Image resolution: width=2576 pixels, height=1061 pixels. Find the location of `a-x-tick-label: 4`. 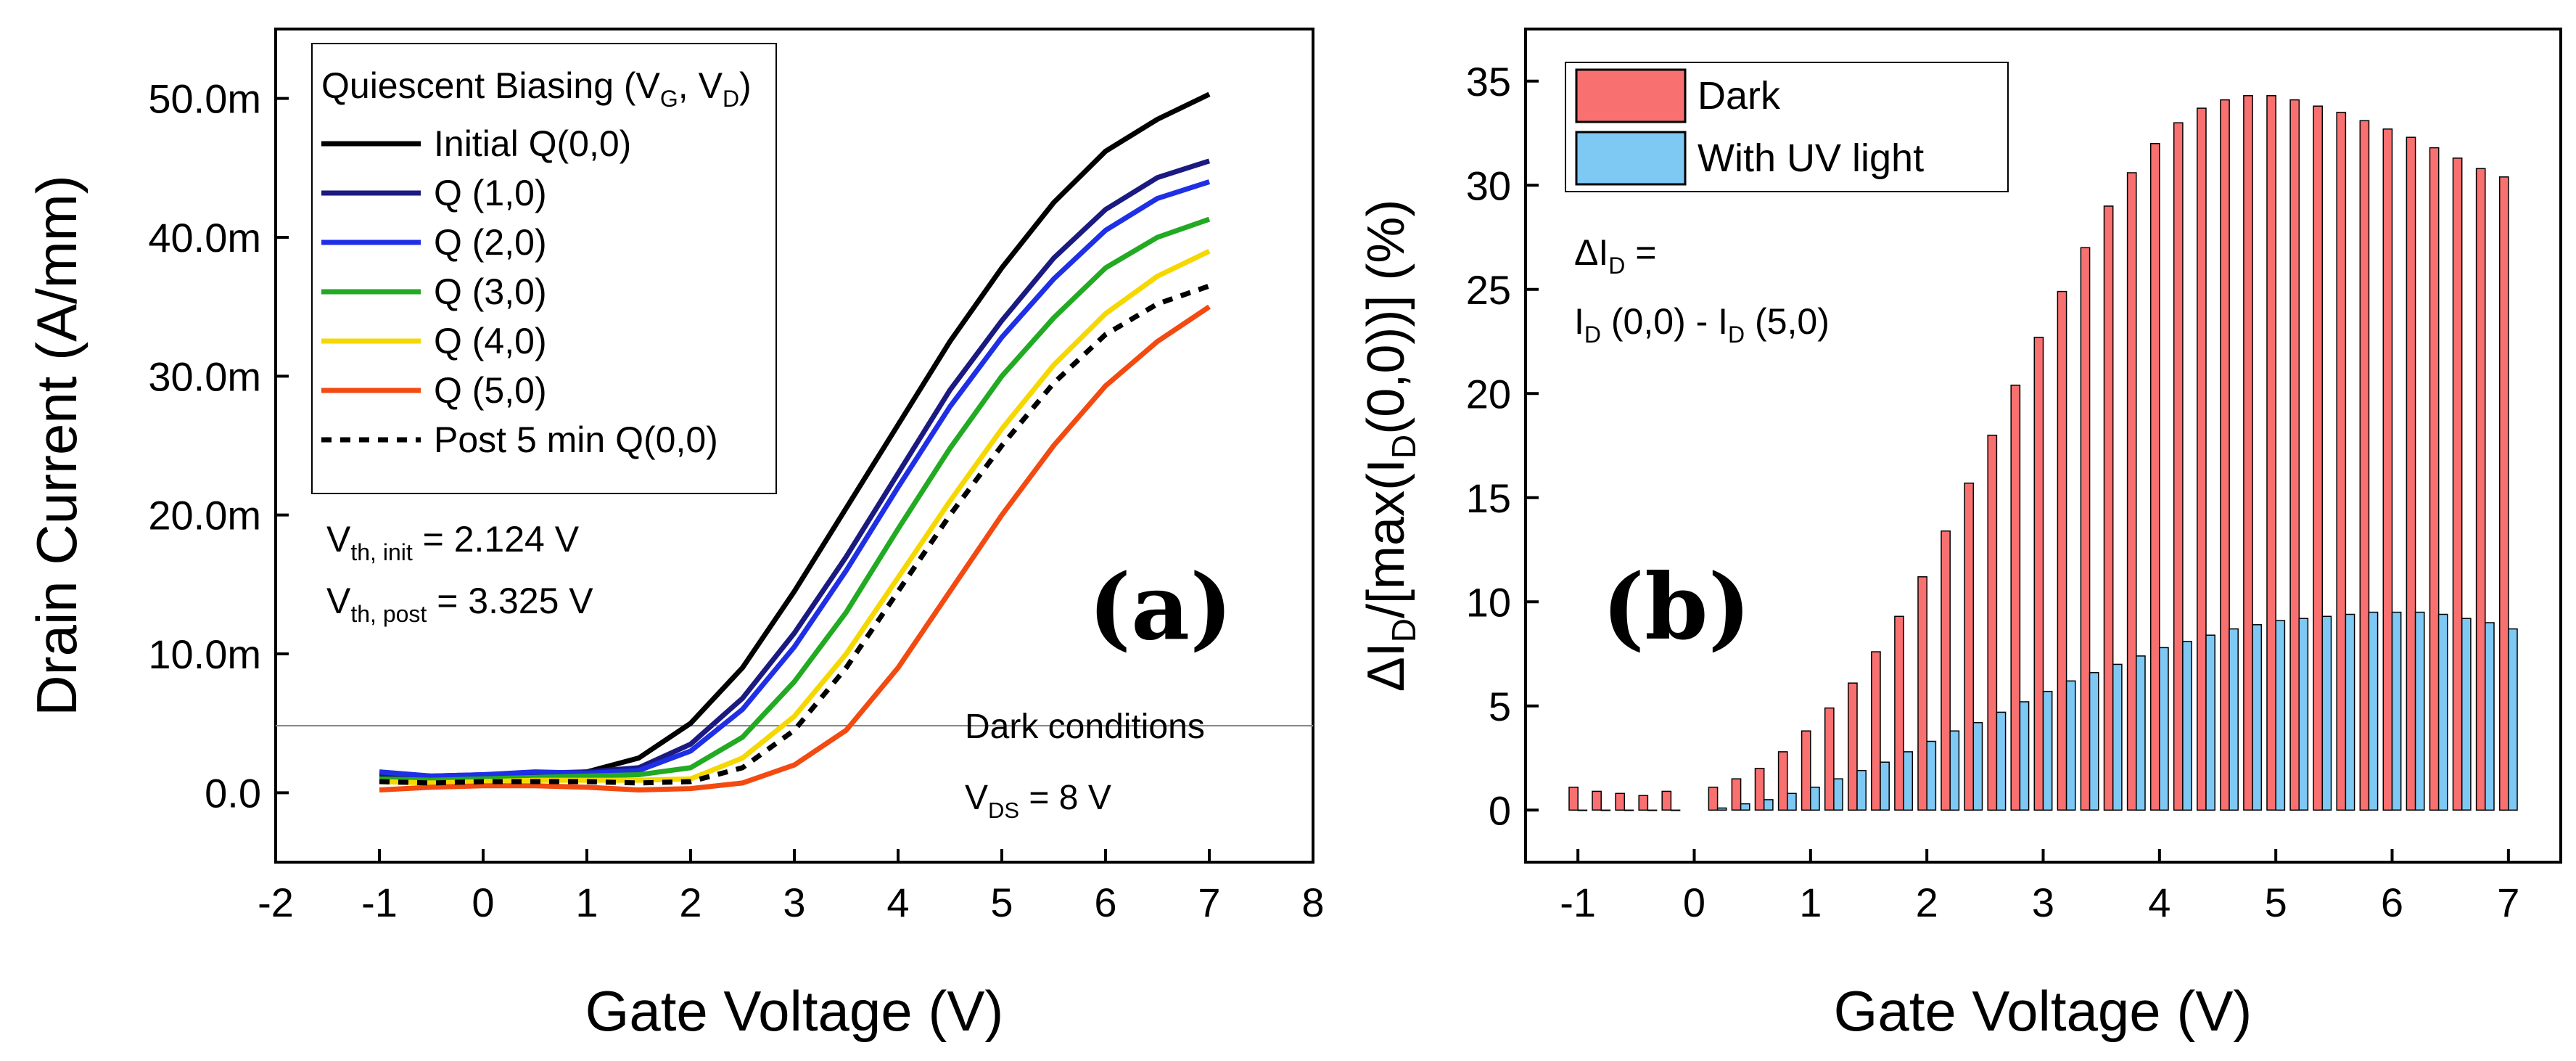

a-x-tick-label: 4 is located at coordinates (897, 903).